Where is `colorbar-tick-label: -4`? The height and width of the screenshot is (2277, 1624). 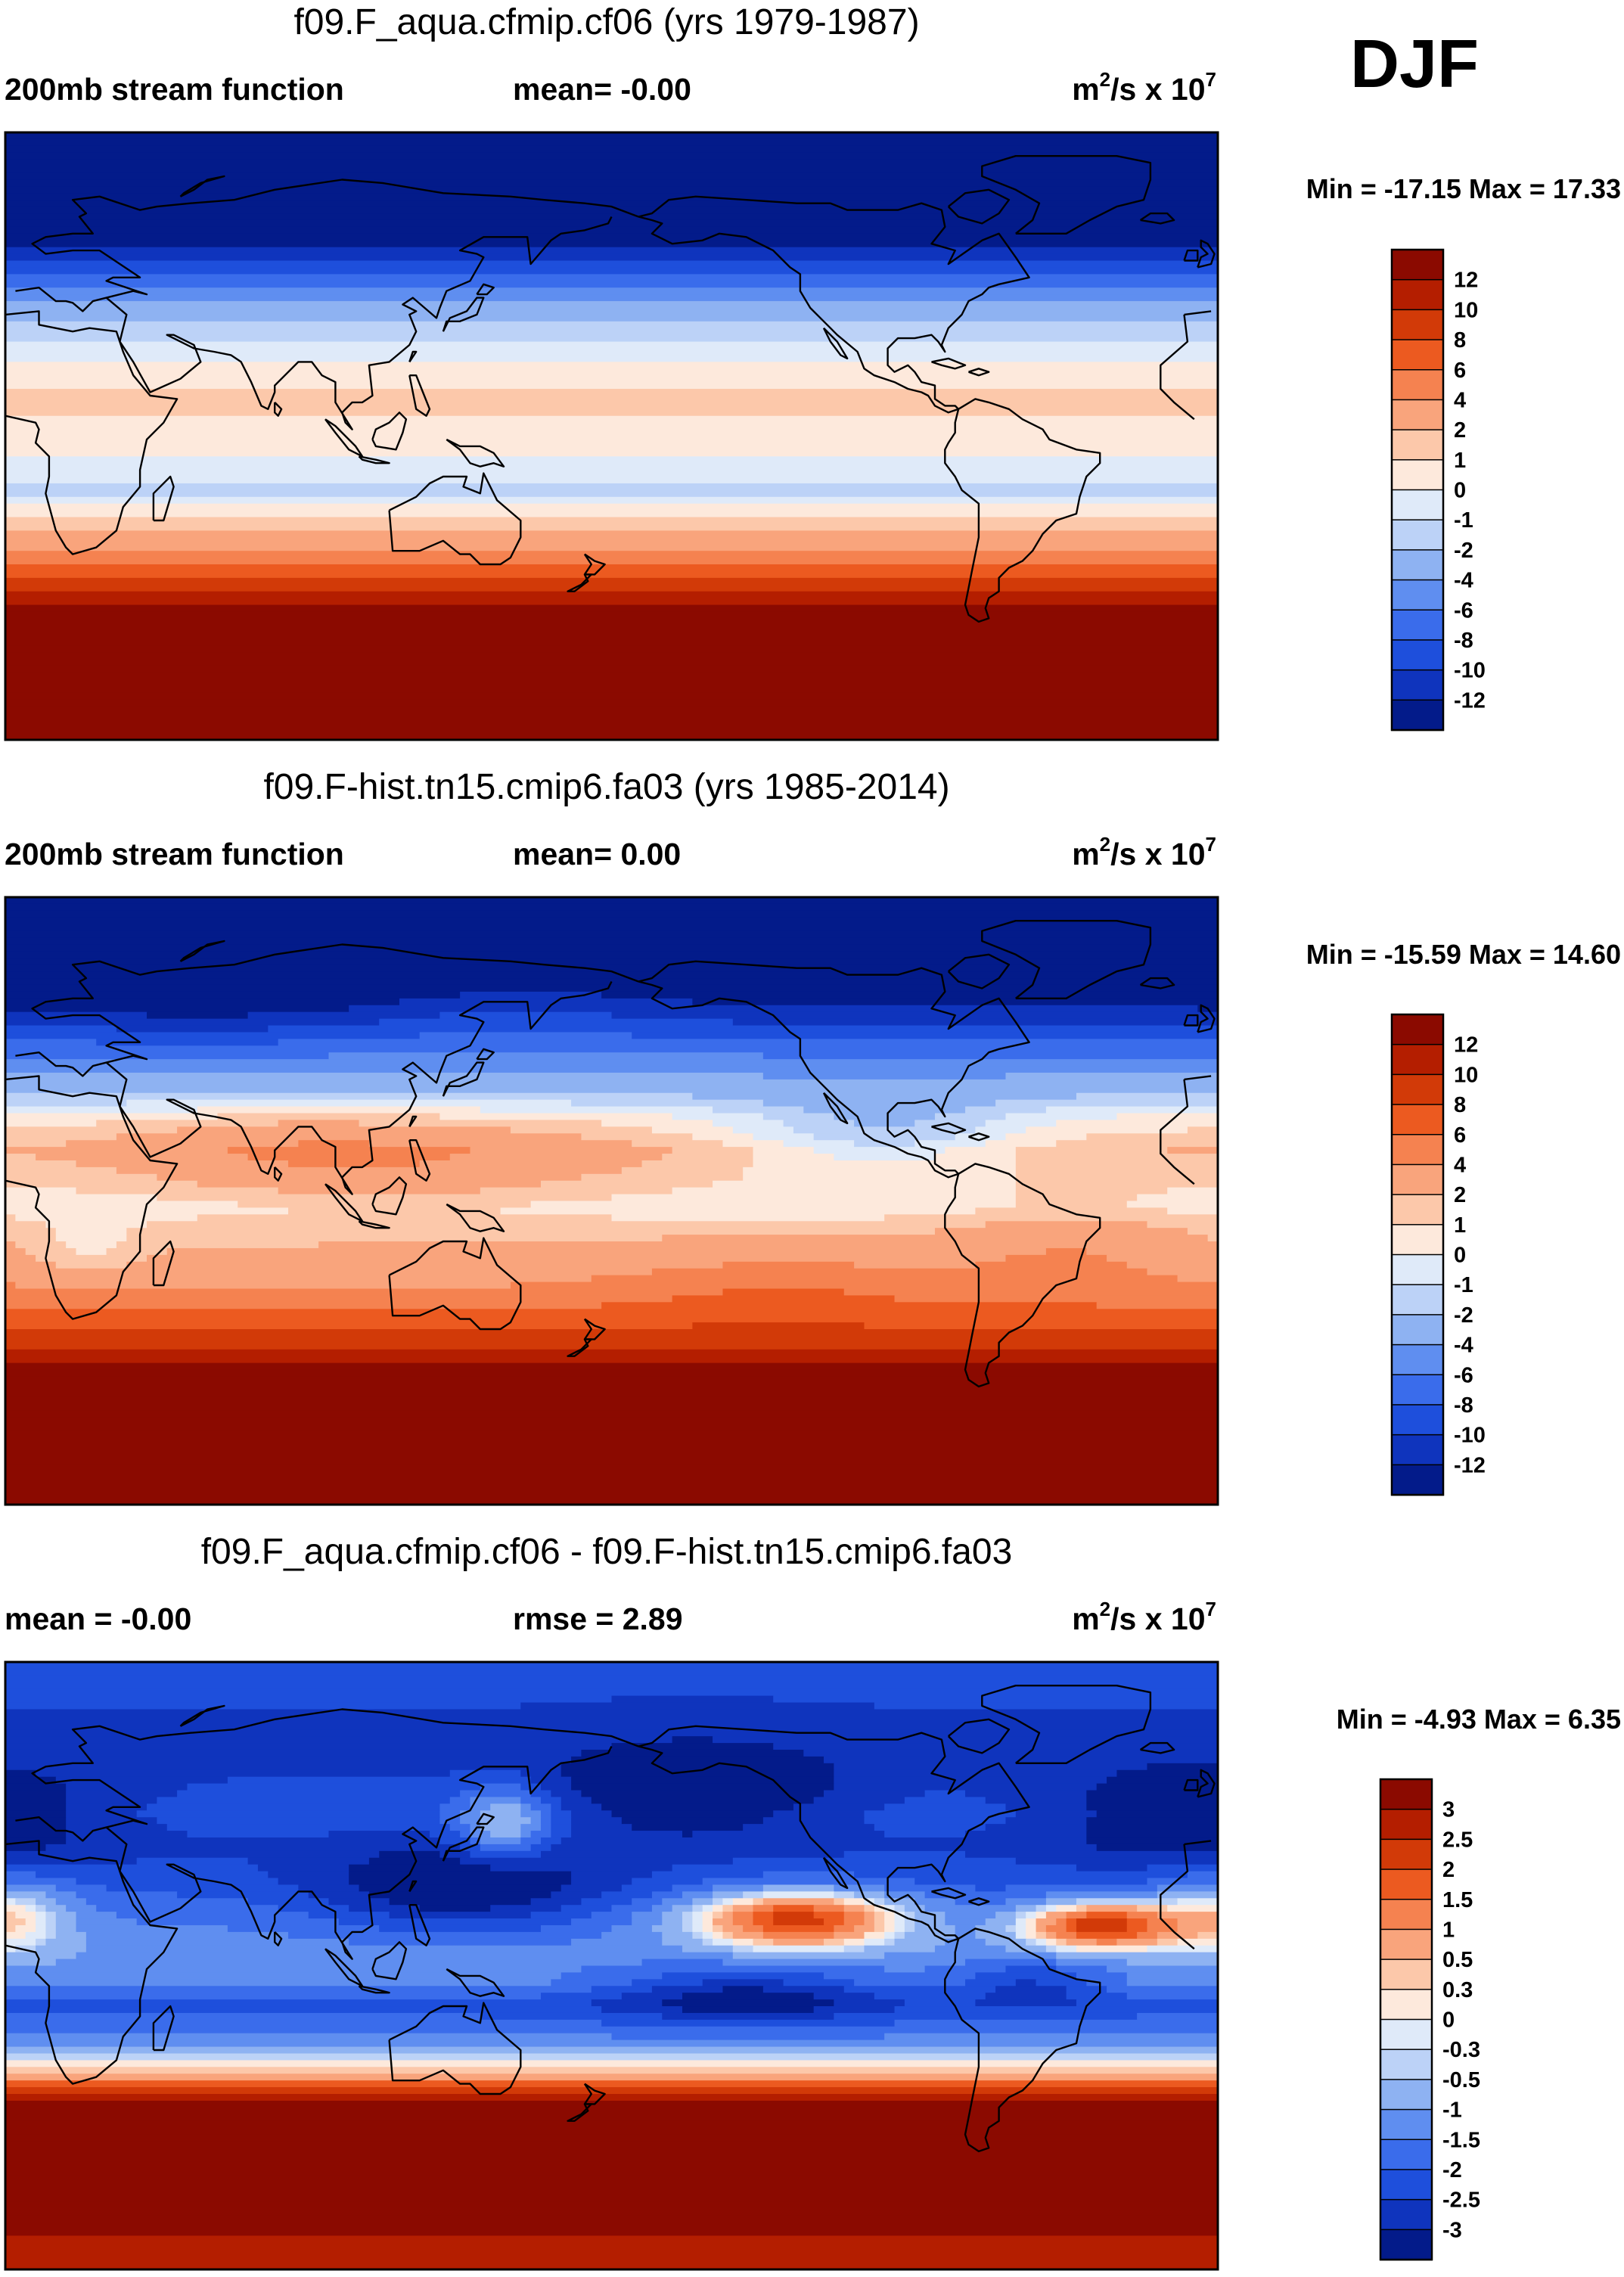 colorbar-tick-label: -4 is located at coordinates (1463, 581).